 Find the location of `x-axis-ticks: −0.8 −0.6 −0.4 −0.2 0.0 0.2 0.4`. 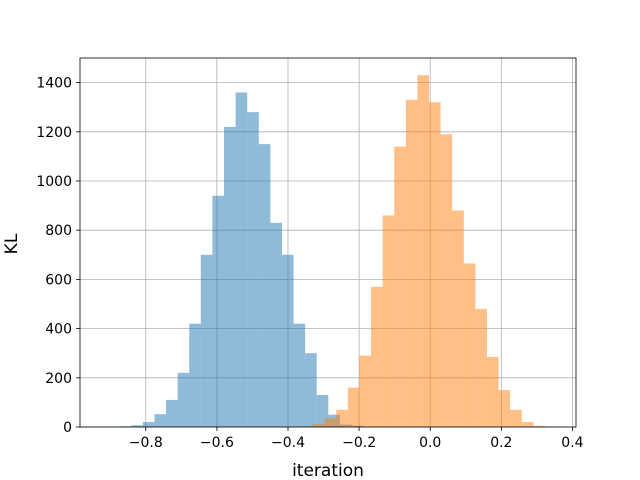

x-axis-ticks: −0.8 −0.6 −0.4 −0.2 0.0 0.2 0.4 is located at coordinates (356, 439).